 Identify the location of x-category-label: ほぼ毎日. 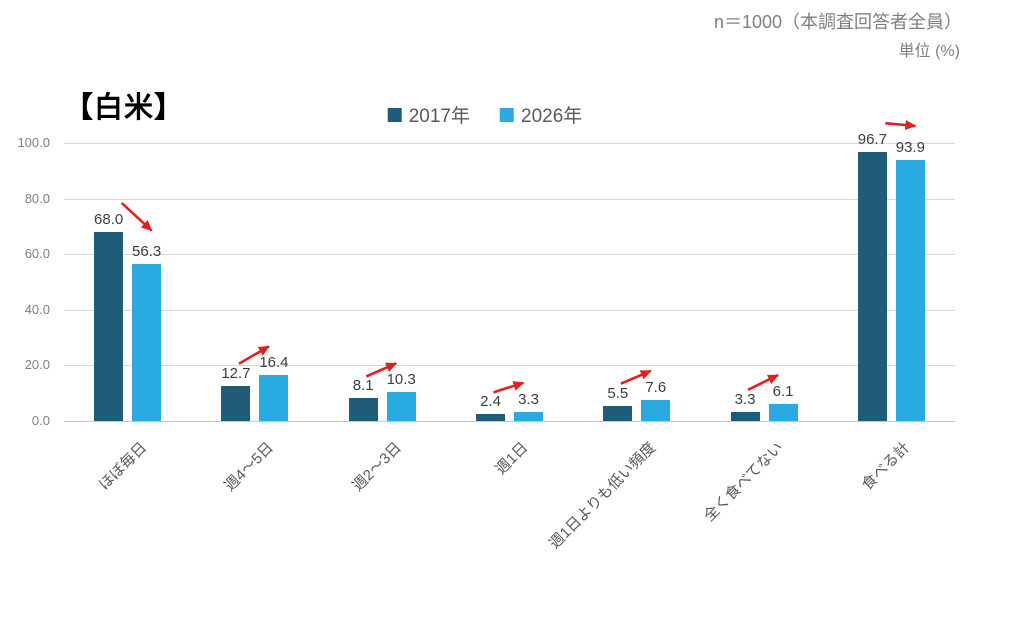
(122, 466).